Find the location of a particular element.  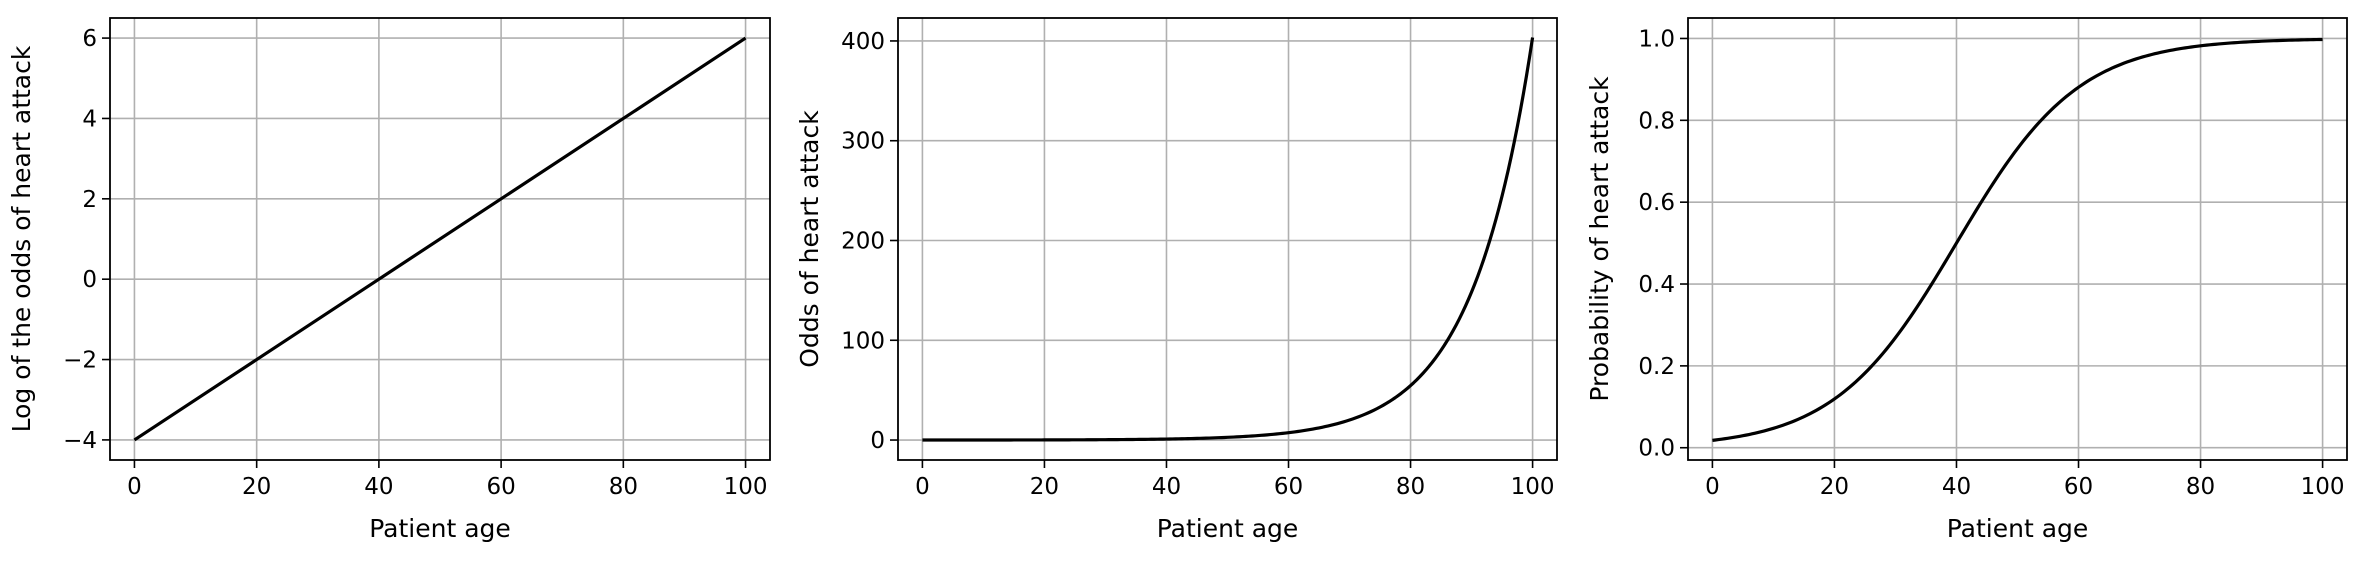

y-tick-label: 2 is located at coordinates (89, 200).